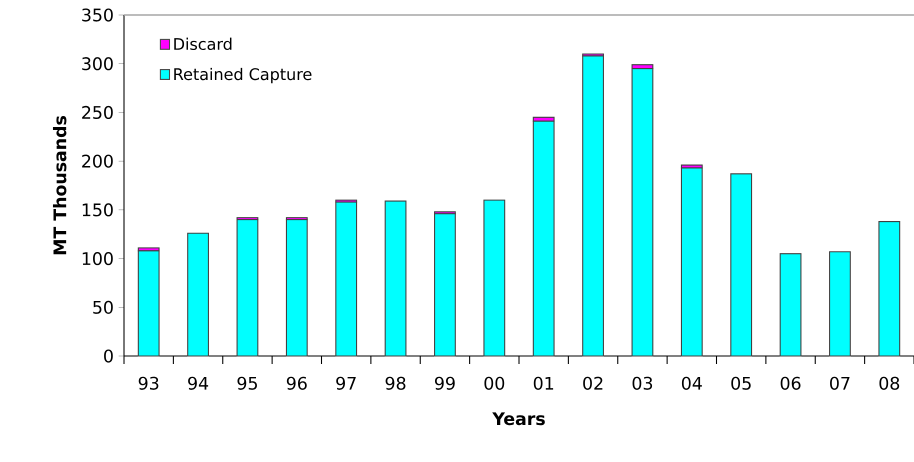 The height and width of the screenshot is (462, 914). What do you see at coordinates (741, 383) in the screenshot?
I see `x-tick-label: 05` at bounding box center [741, 383].